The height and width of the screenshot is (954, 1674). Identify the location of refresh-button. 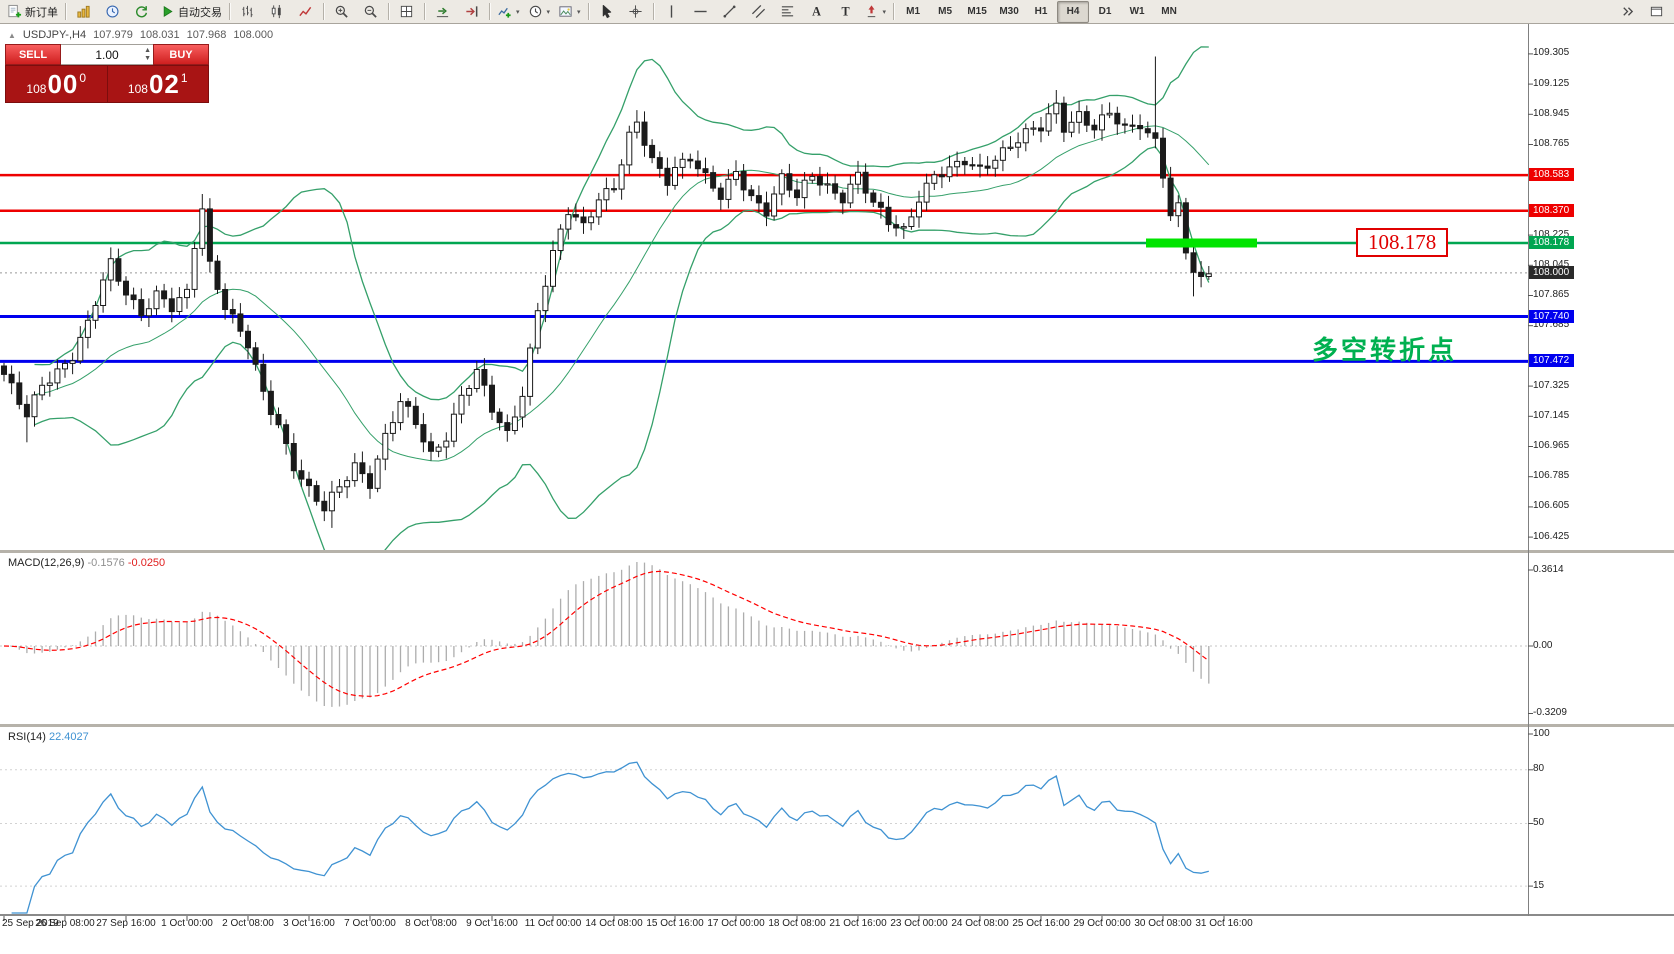
(141, 12).